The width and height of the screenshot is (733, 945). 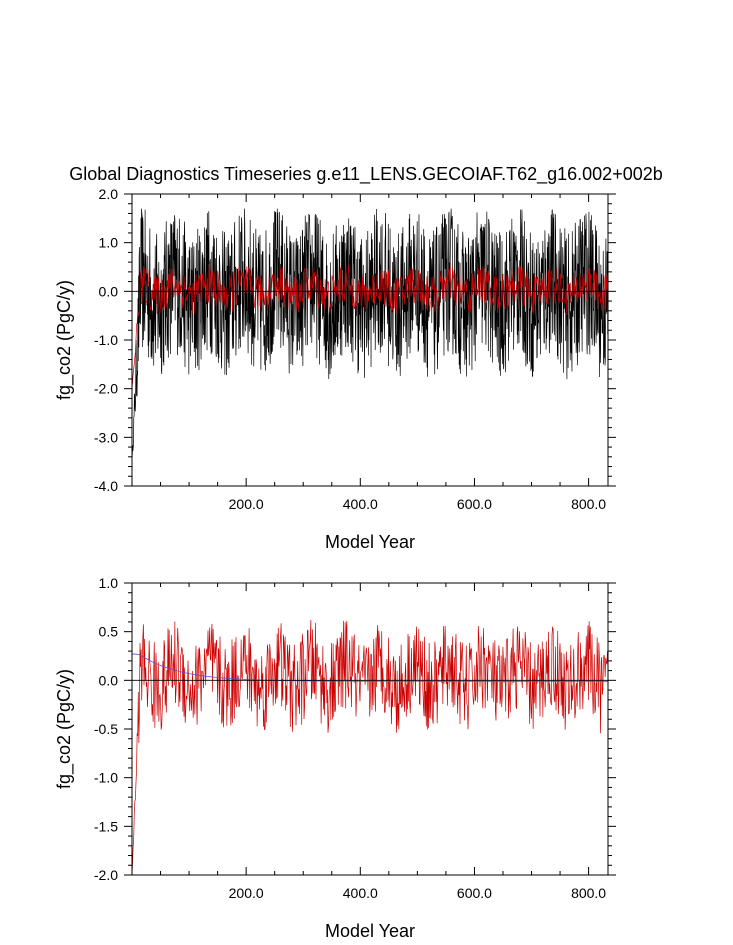 I want to click on y-tick-label: -3.0, so click(x=106, y=437).